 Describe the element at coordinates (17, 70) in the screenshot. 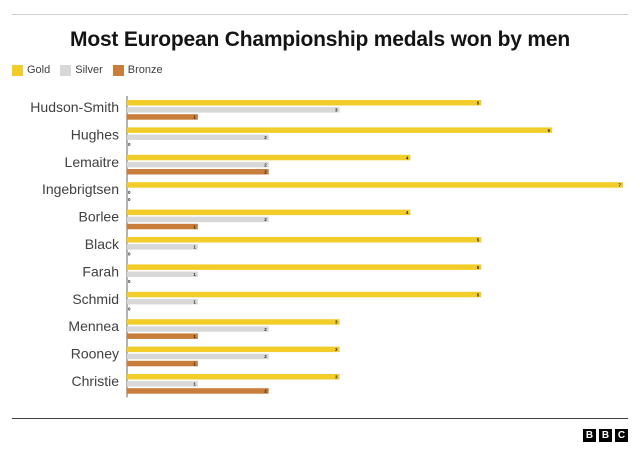

I see `legend-swatch-gold` at that location.